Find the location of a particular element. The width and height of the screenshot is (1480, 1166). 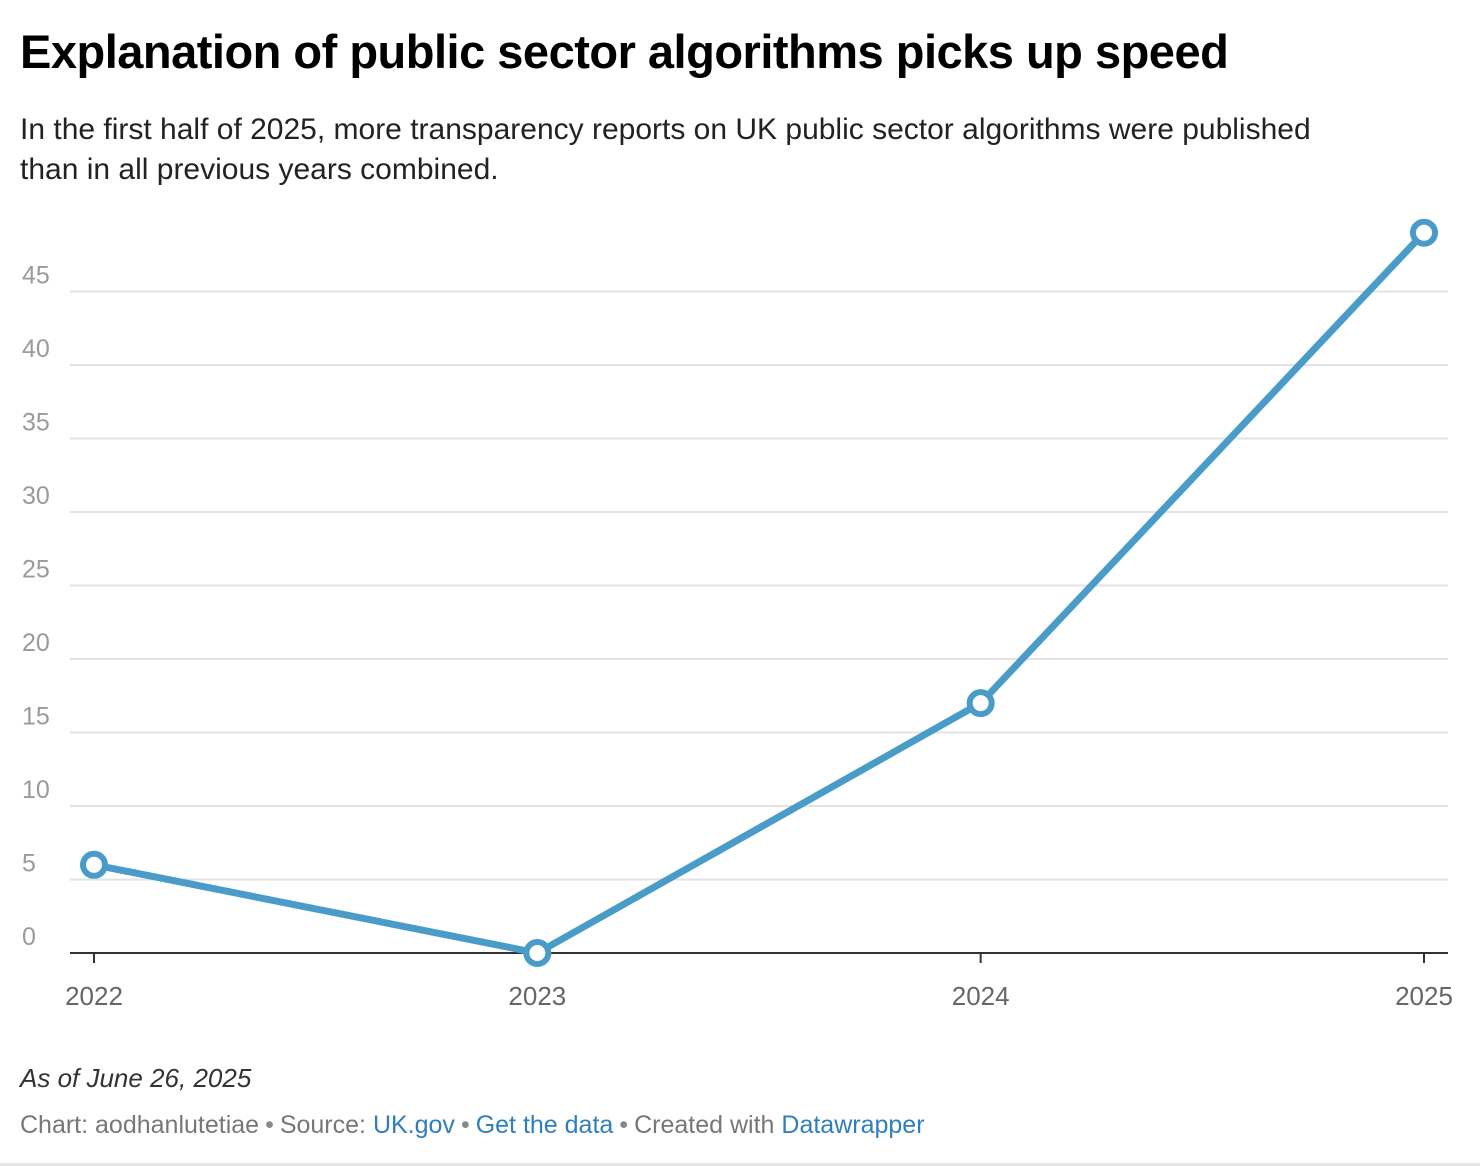

x-tick-label: 2025 is located at coordinates (1424, 996).